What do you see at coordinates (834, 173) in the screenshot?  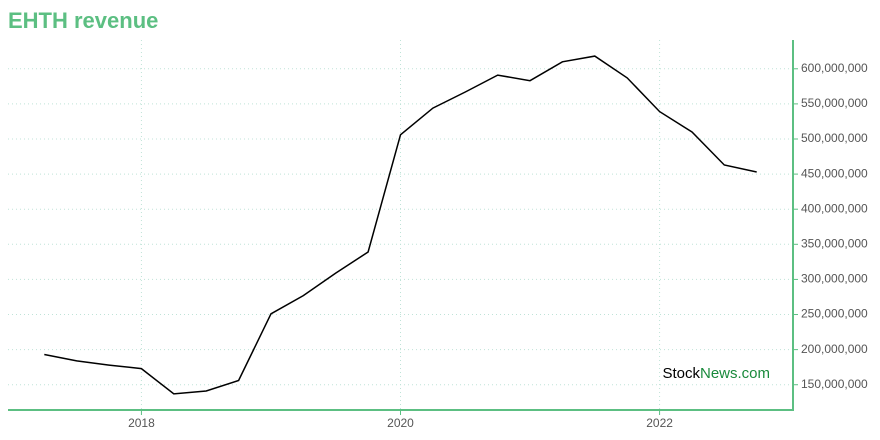 I see `y-tick-label: 450,000,000` at bounding box center [834, 173].